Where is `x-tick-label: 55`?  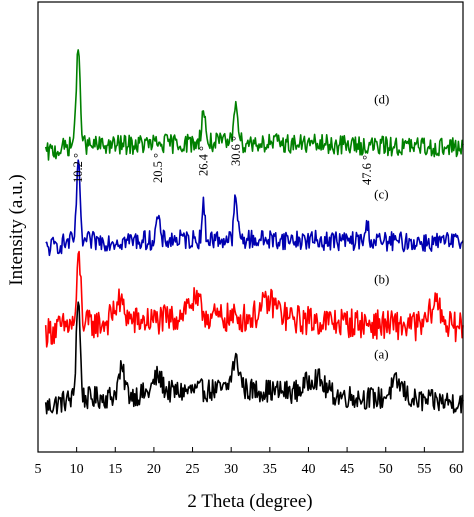
x-tick-label: 55 is located at coordinates (424, 469).